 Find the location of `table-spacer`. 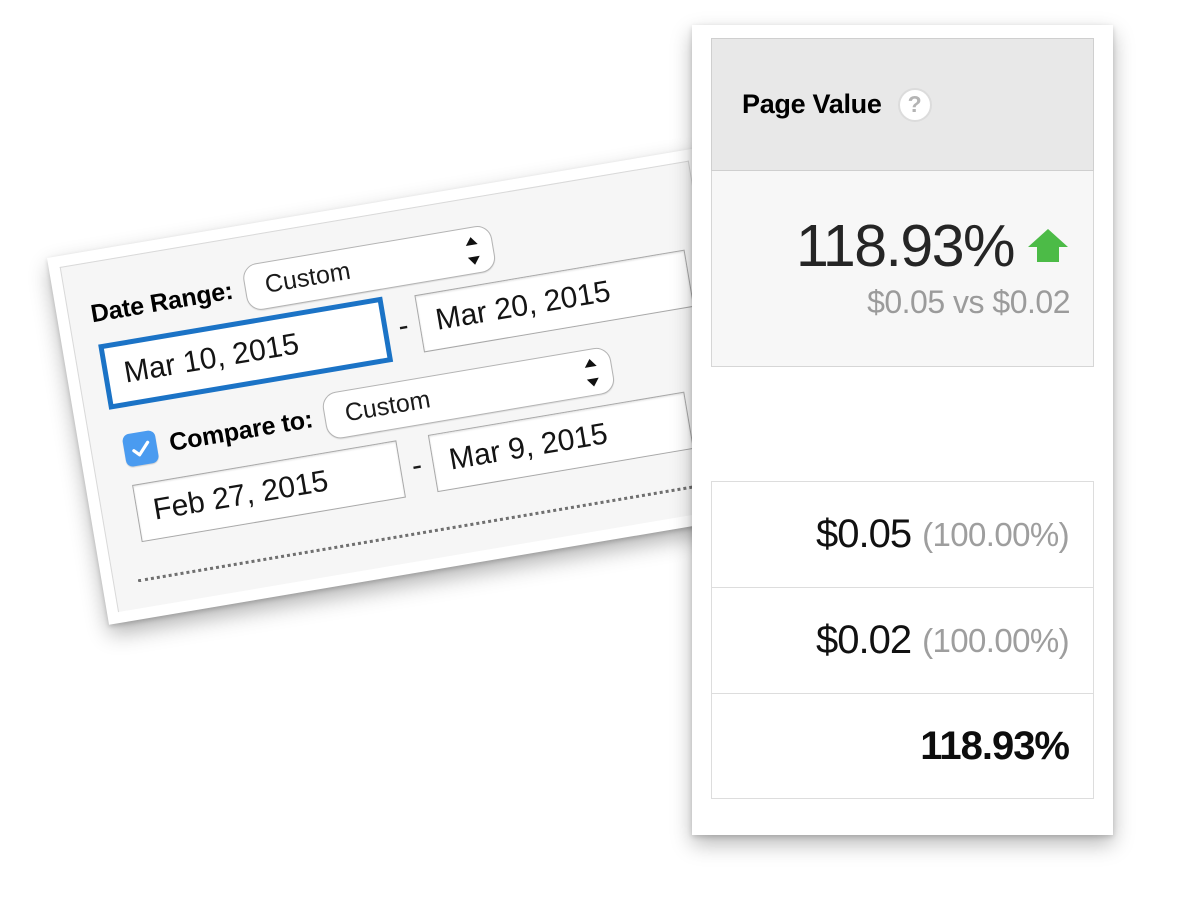

table-spacer is located at coordinates (902, 424).